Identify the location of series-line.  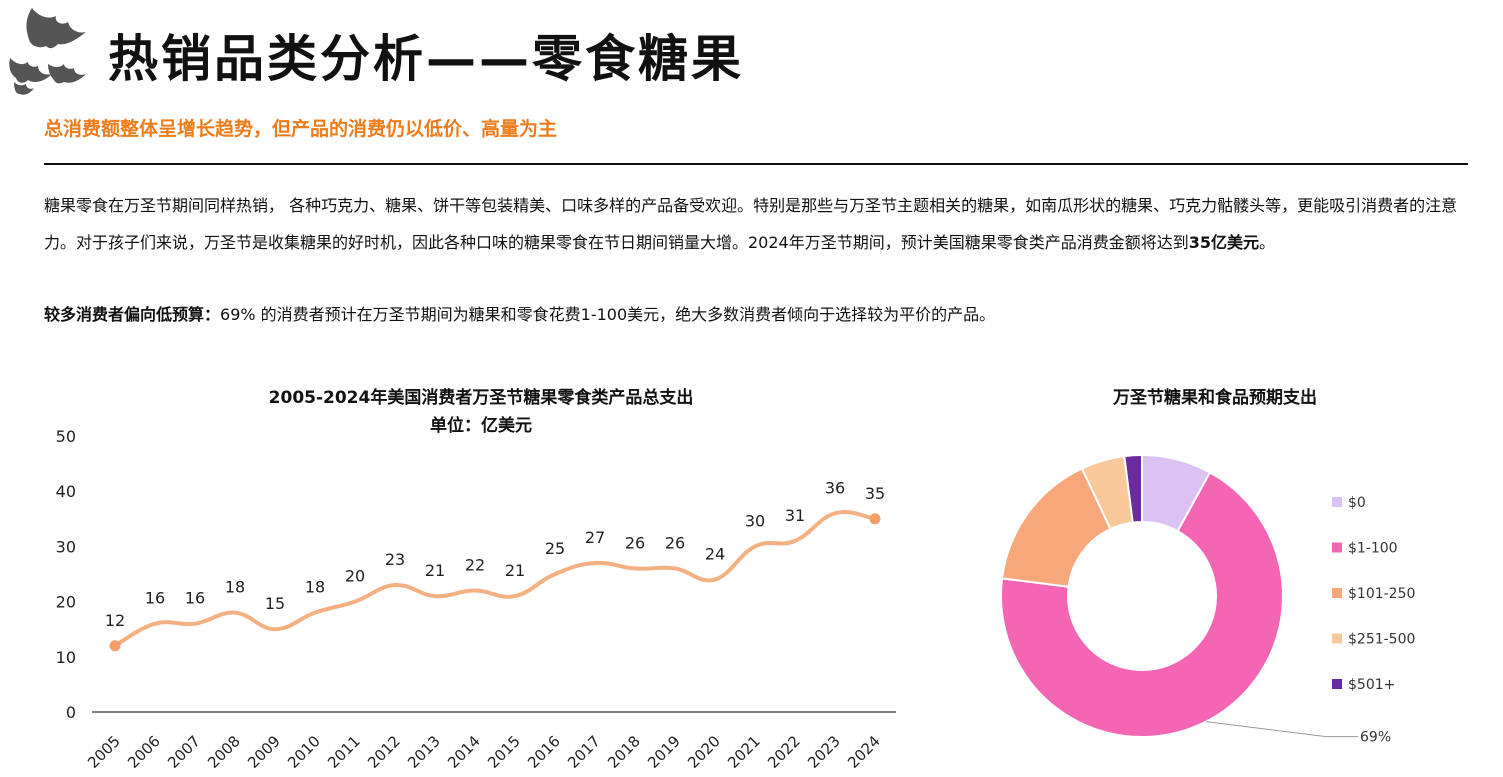
(495, 579).